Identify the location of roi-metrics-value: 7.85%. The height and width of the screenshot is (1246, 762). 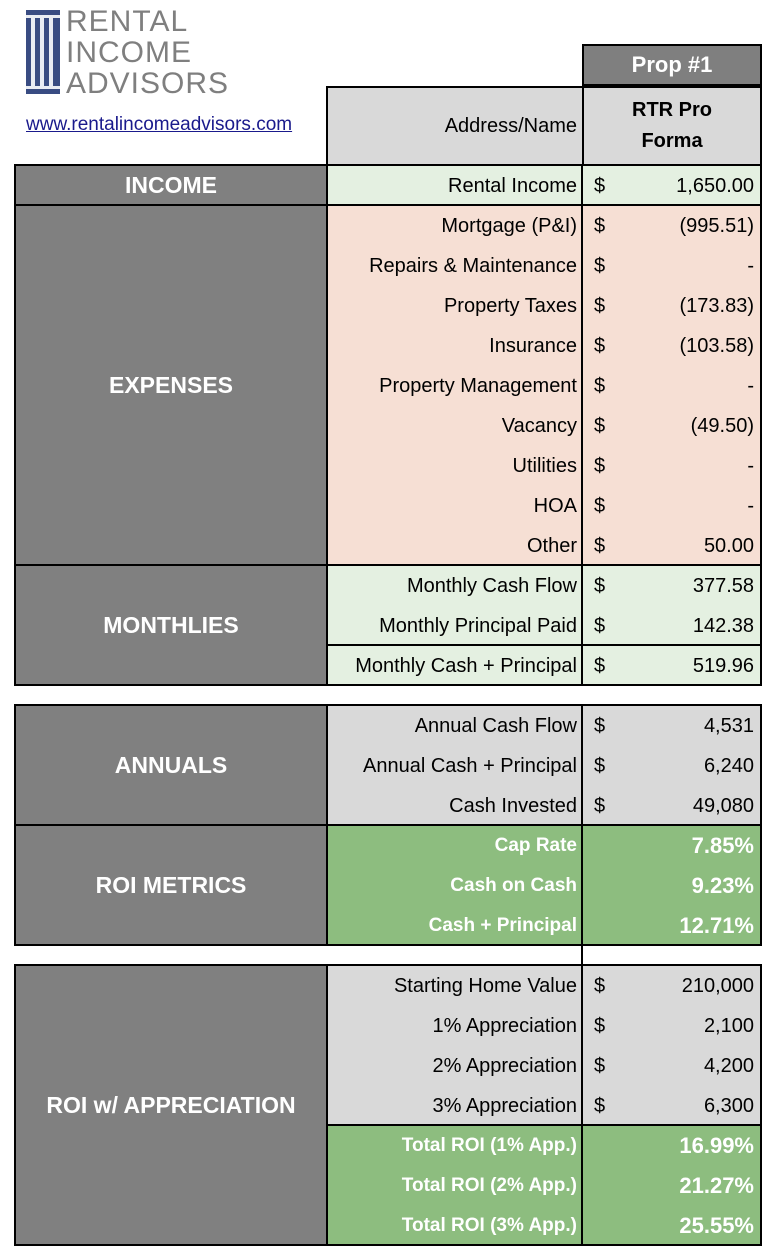
(722, 845).